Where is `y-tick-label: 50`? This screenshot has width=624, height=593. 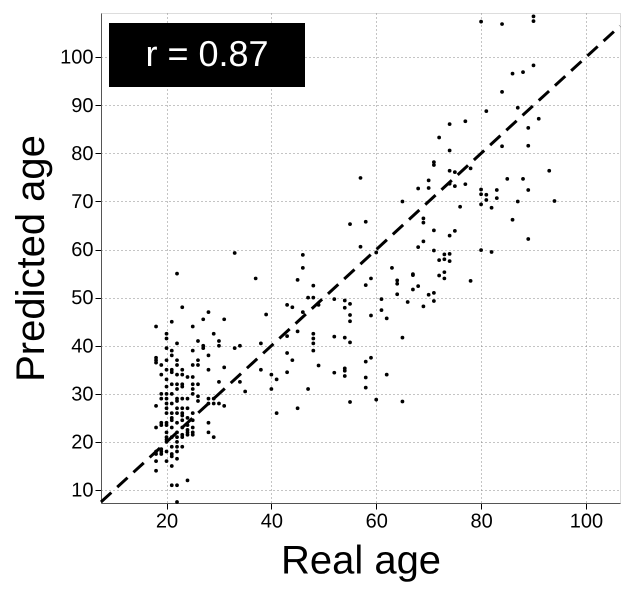 y-tick-label: 50 is located at coordinates (82, 298).